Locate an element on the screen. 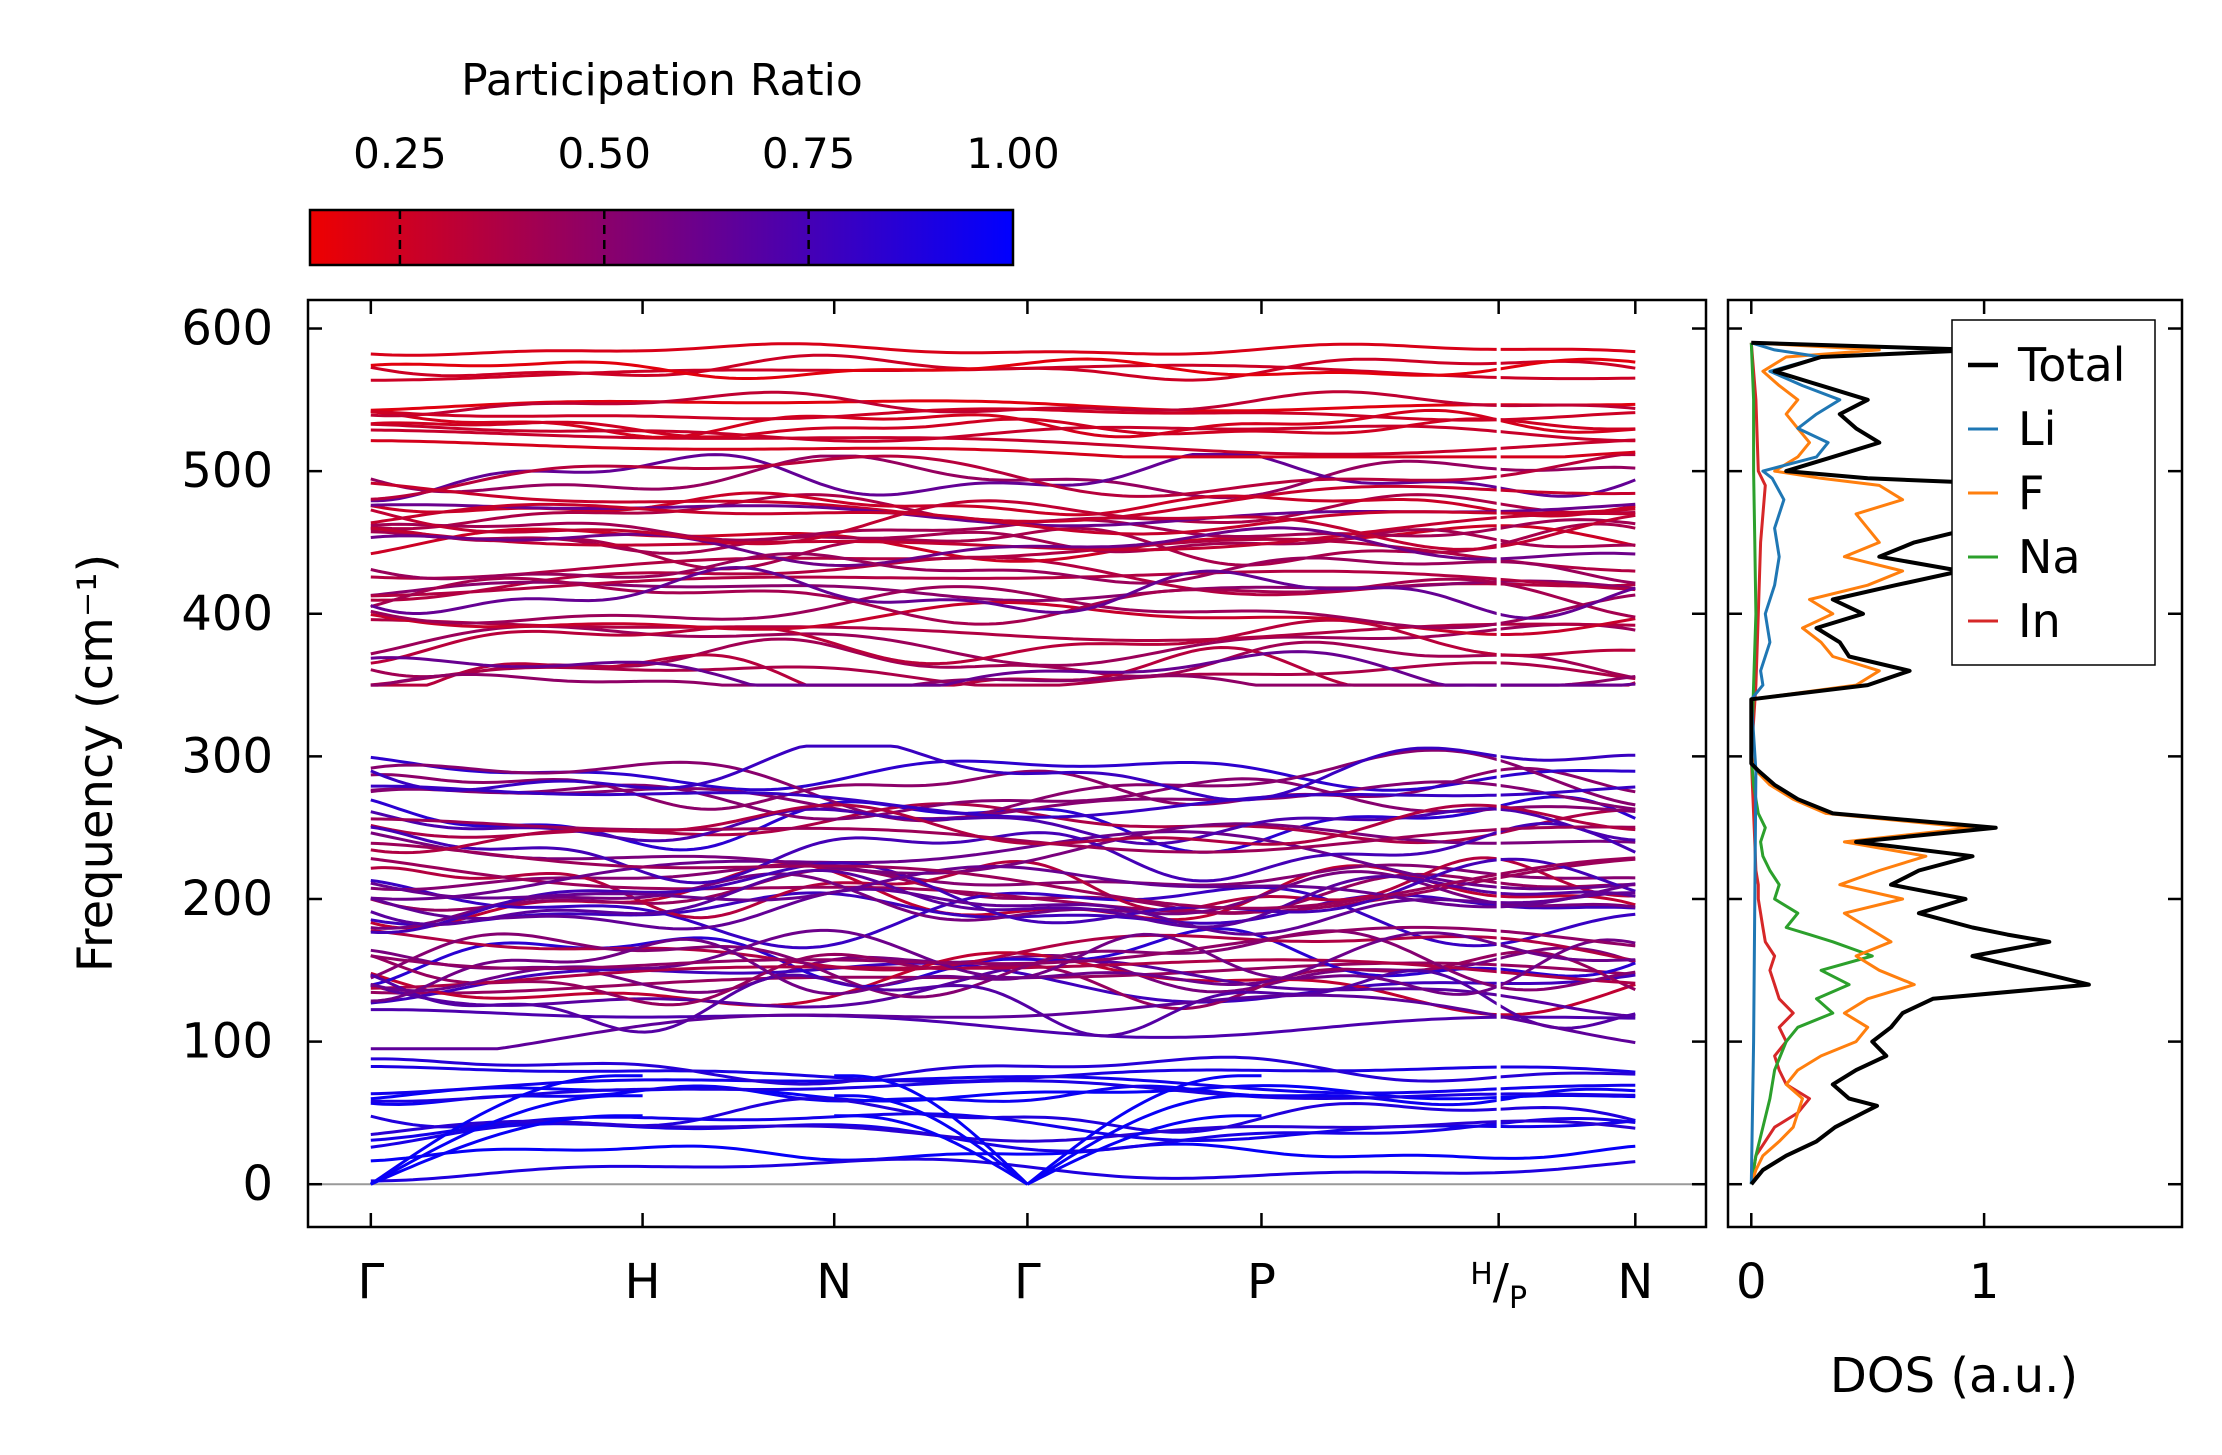 The image size is (2222, 1455). colorbar-tick-label: 0.25 is located at coordinates (400, 153).